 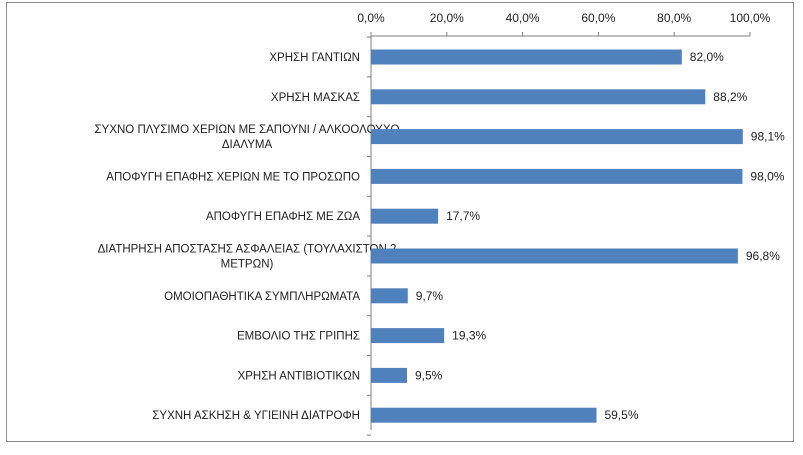 I want to click on data-label: 82,0%, so click(x=707, y=57).